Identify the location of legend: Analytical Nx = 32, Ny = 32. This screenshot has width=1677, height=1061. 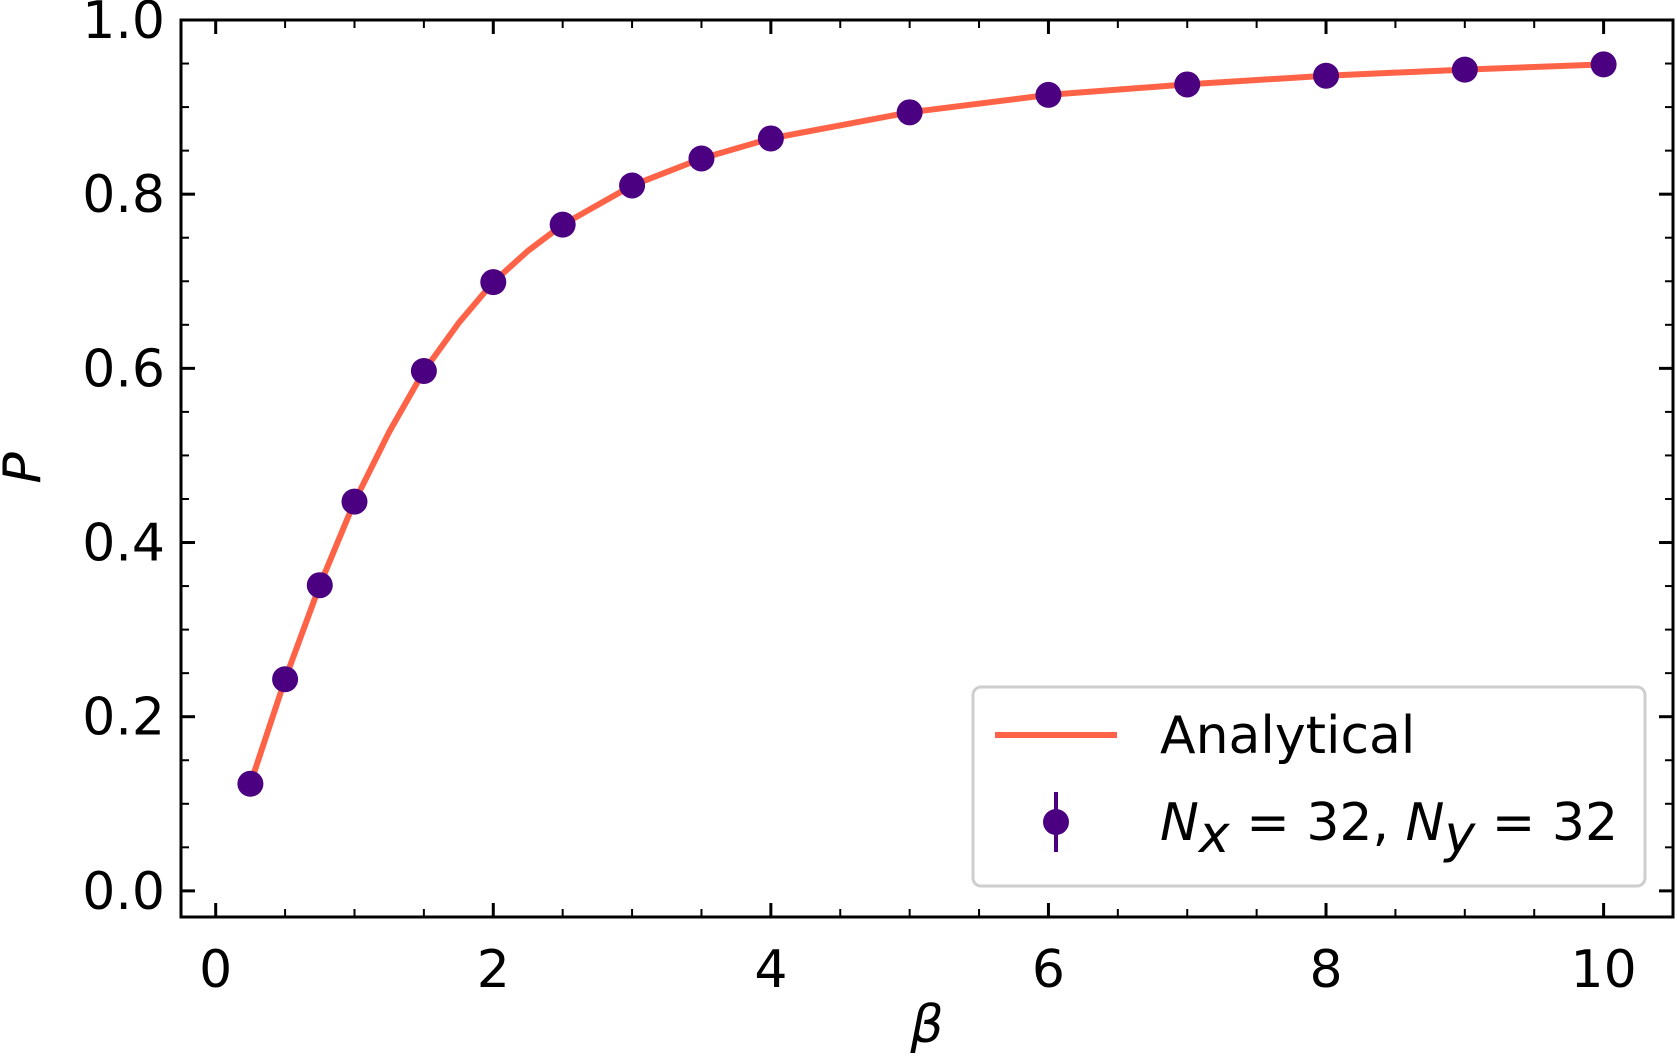
(1309, 786).